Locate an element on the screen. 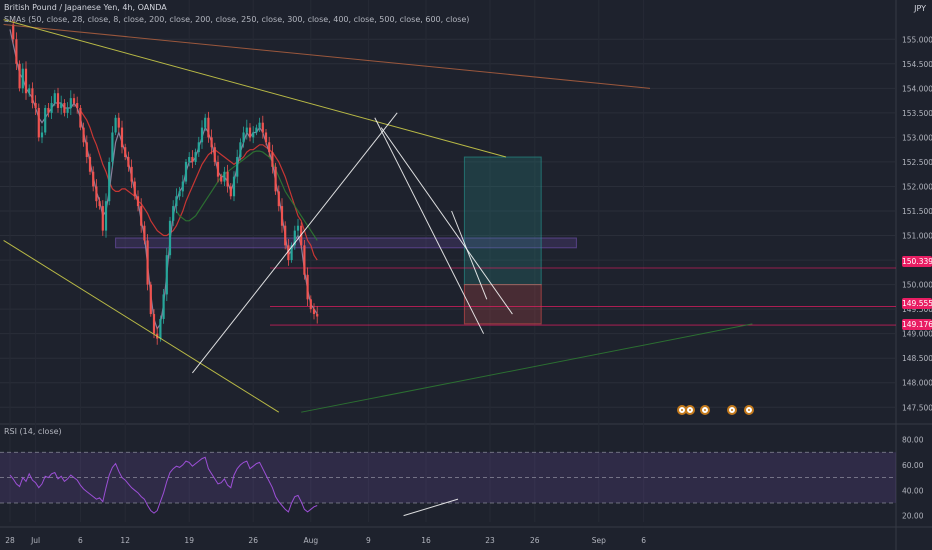 The image size is (932, 550). chart-title: British Pound / Japanese Yen, 4h, OANDA is located at coordinates (85, 7).